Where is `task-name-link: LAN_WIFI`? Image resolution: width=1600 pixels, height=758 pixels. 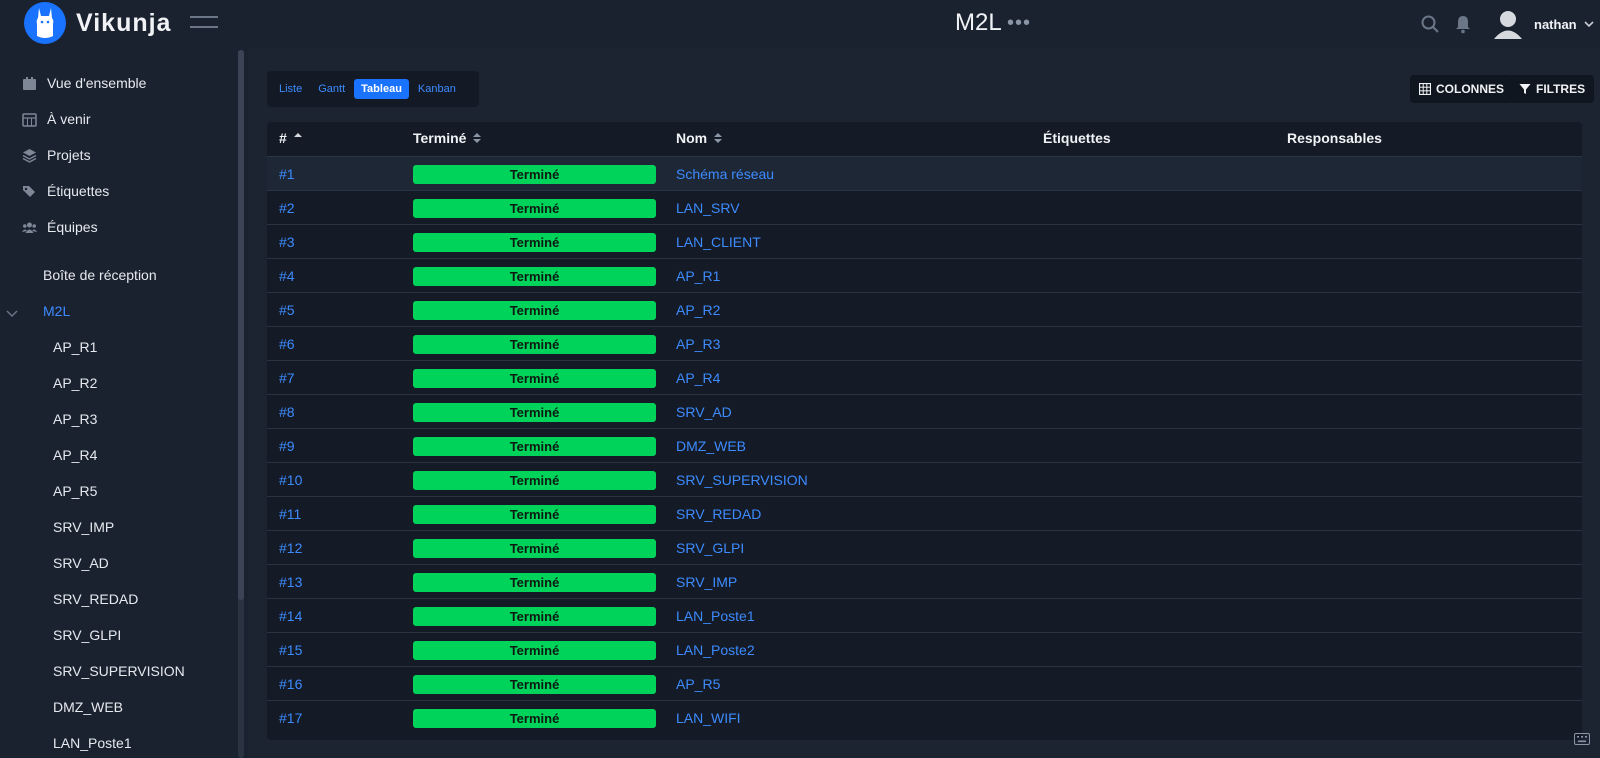 task-name-link: LAN_WIFI is located at coordinates (708, 718).